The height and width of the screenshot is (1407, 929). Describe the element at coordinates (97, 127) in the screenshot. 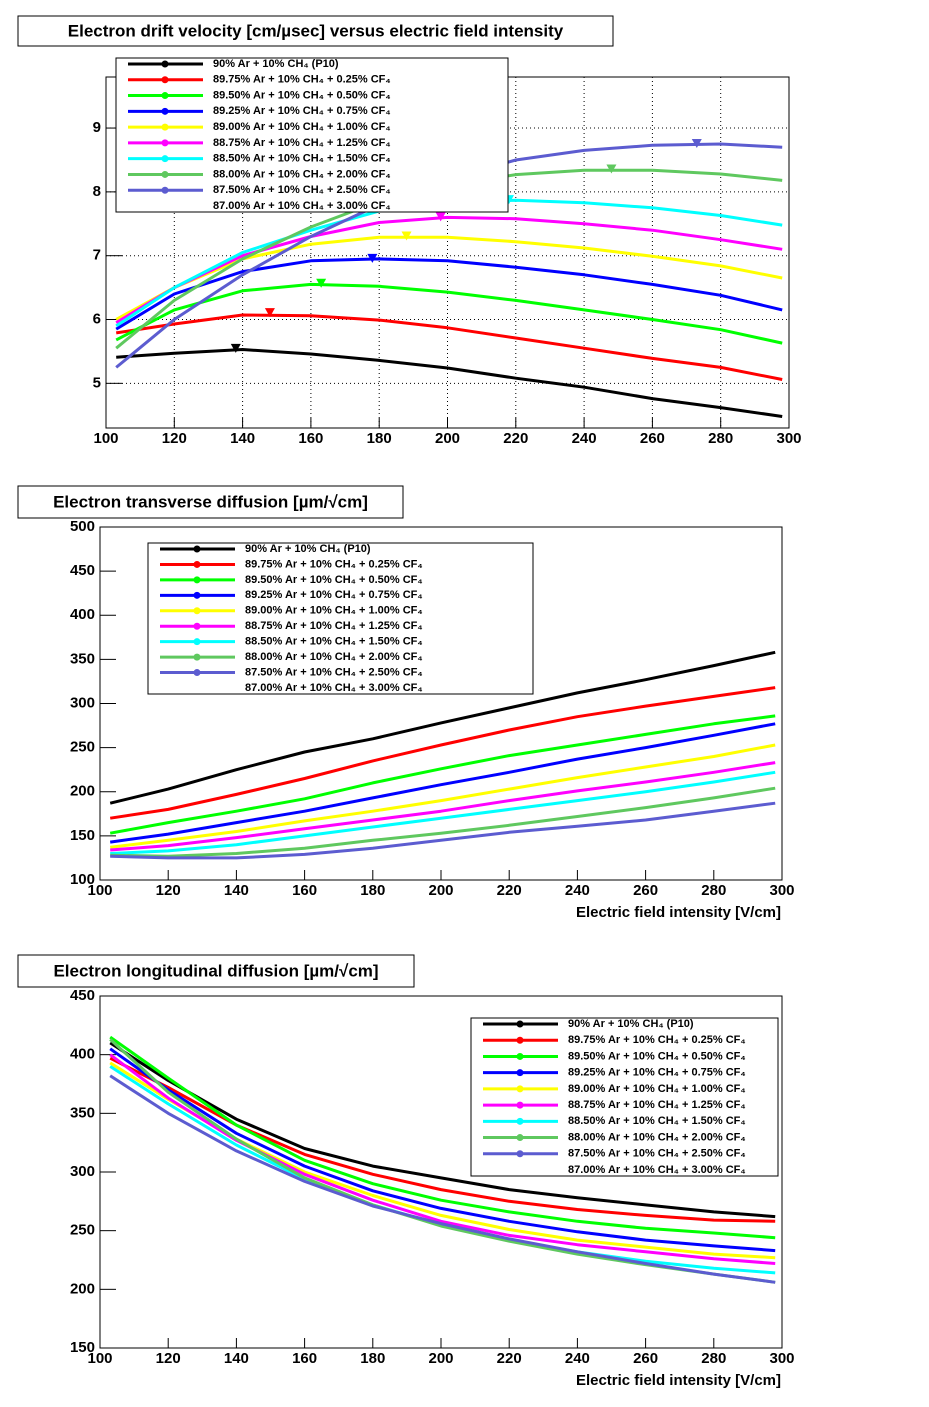

I see `y-tick-label: 9` at that location.